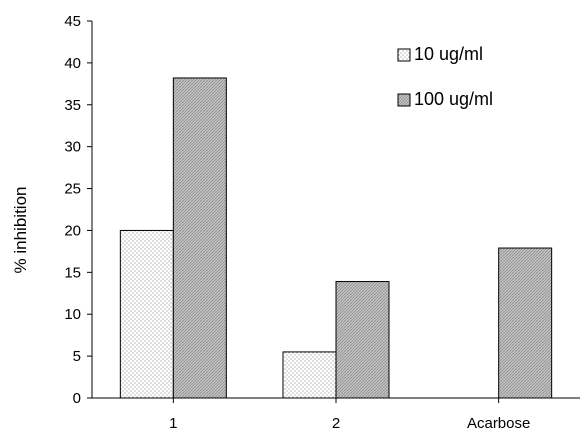 This screenshot has width=585, height=440. Describe the element at coordinates (72, 63) in the screenshot. I see `y-tick-label: 40` at that location.